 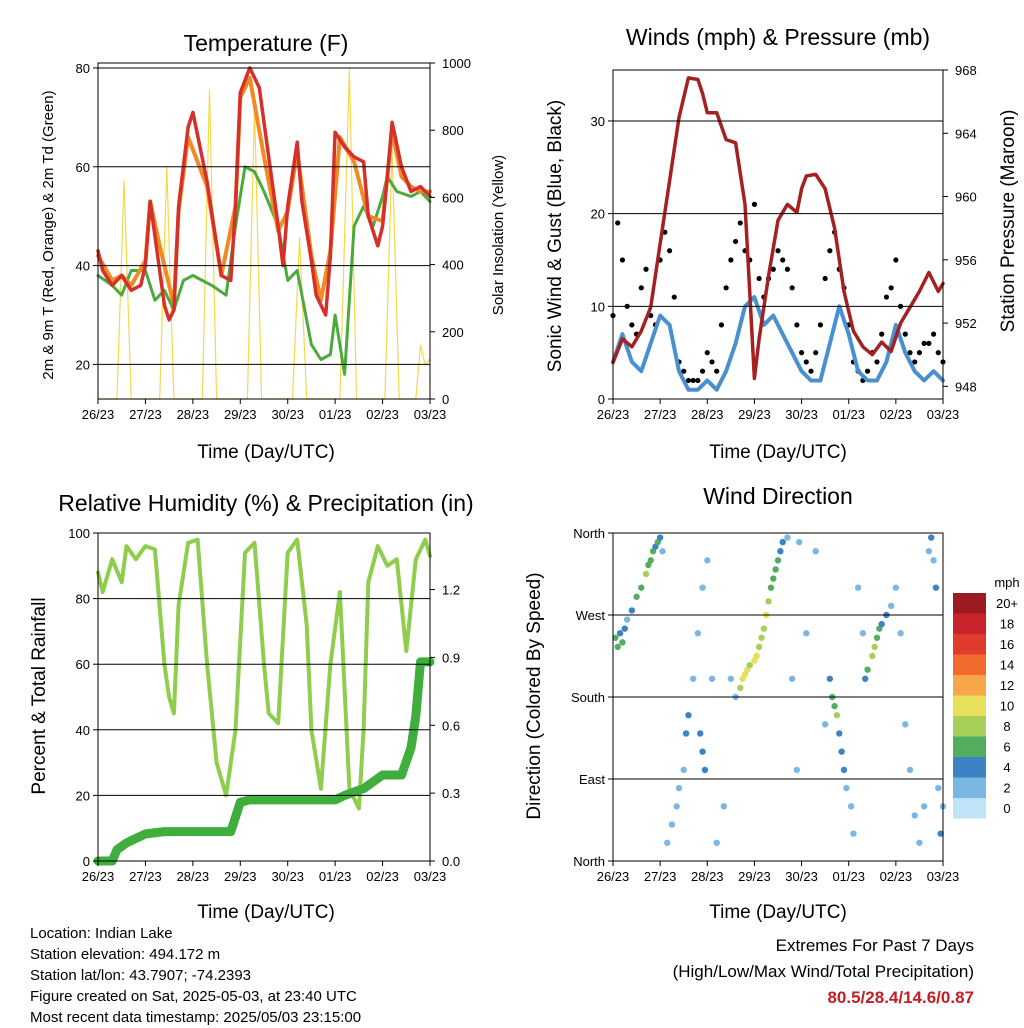 What do you see at coordinates (48, 234) in the screenshot?
I see `temperature-ylabel: 2m & 9m T (Red, Orange) & 2m Td (Green)` at bounding box center [48, 234].